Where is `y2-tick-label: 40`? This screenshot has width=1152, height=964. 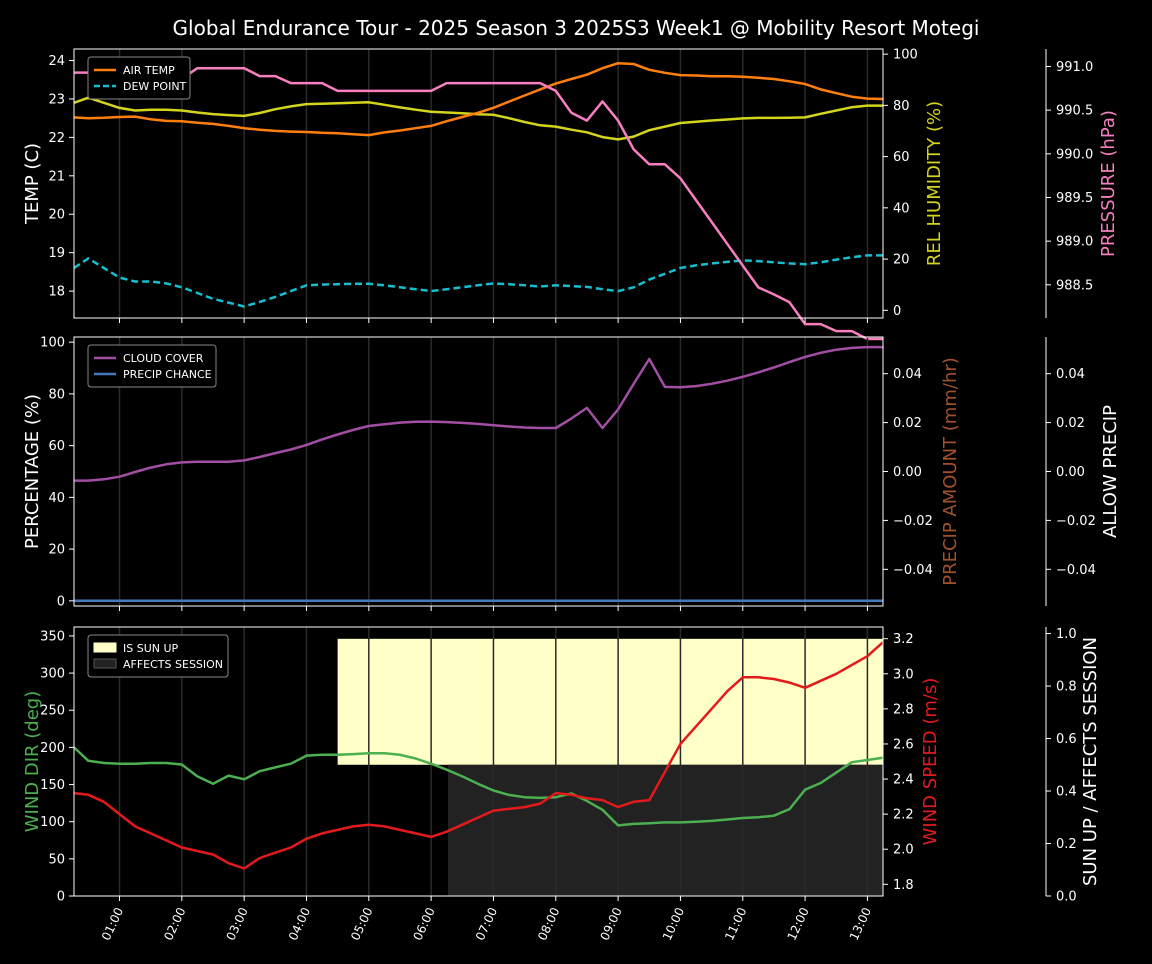
y2-tick-label: 40 is located at coordinates (901, 208).